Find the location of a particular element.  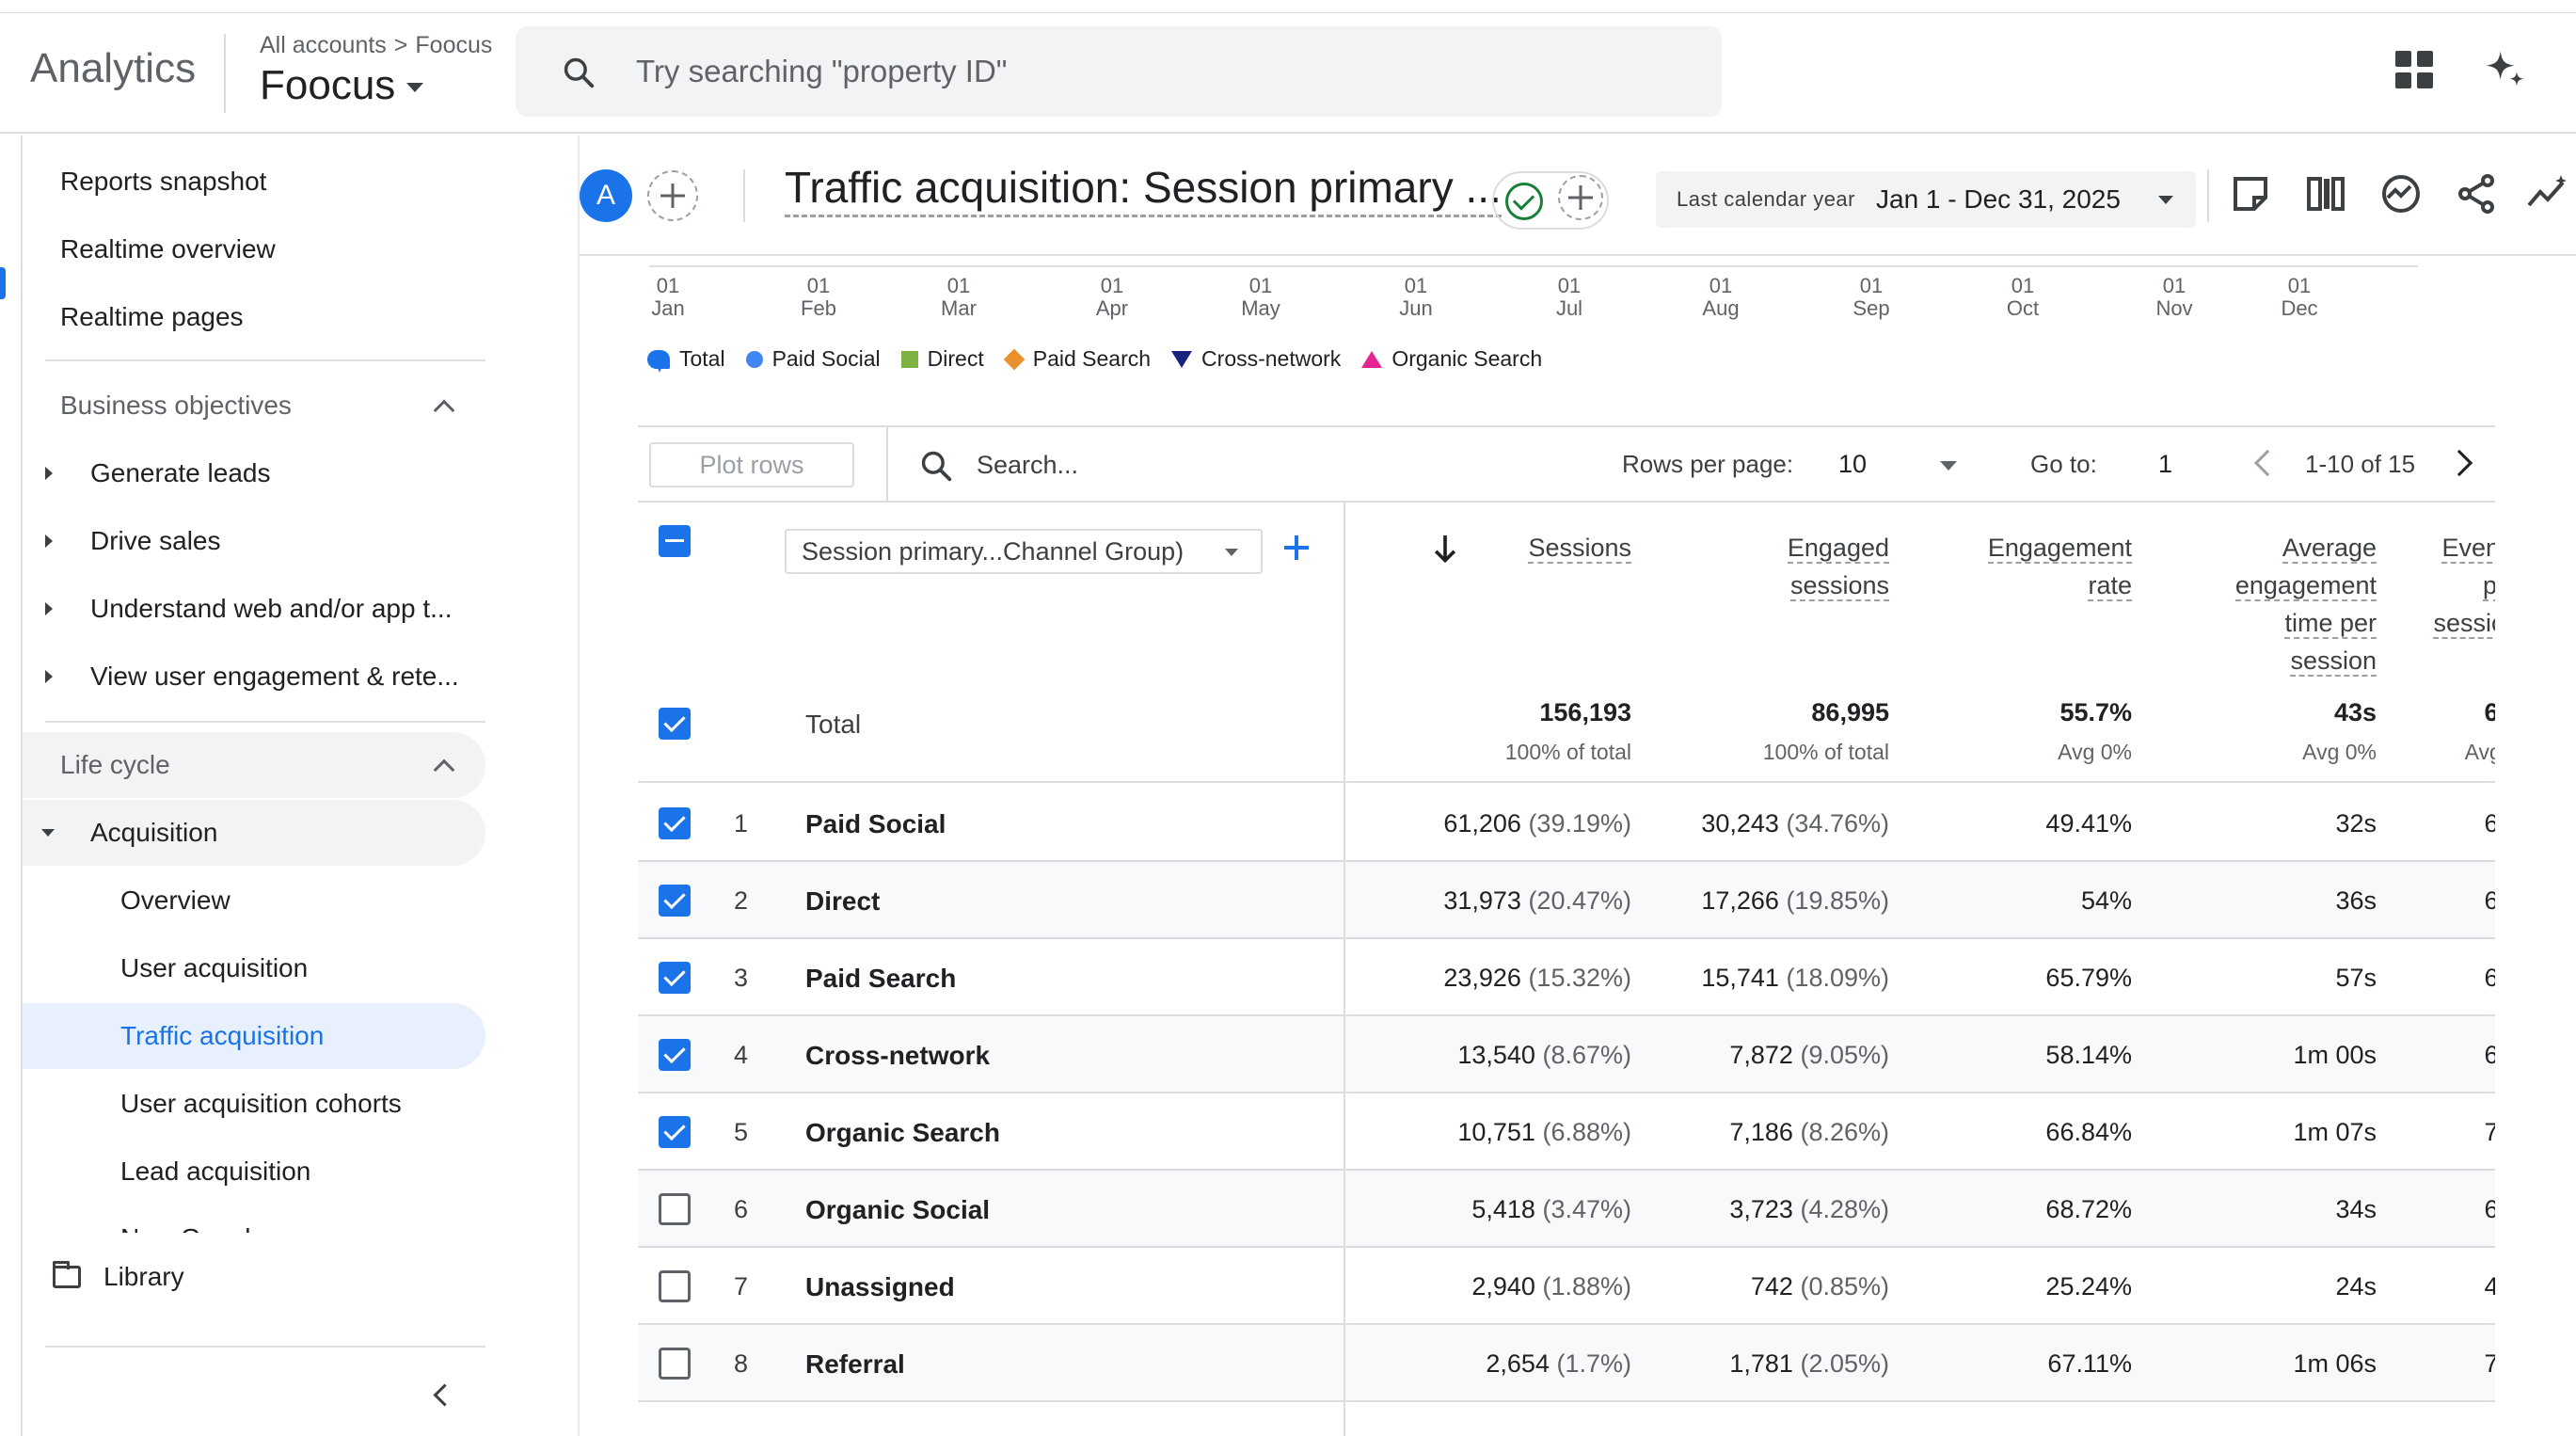

total-row-checkbox is located at coordinates (675, 724).